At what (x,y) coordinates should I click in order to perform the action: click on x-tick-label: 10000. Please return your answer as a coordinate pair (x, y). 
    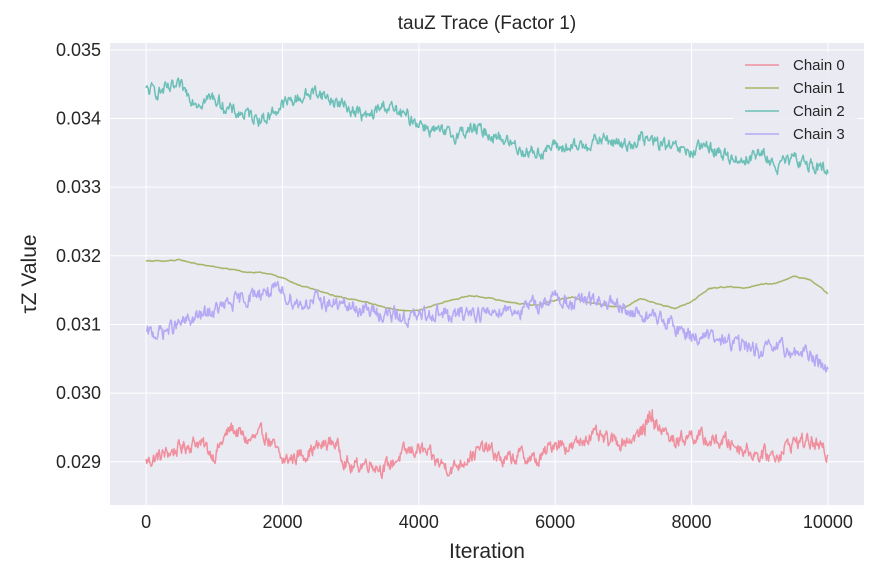
    Looking at the image, I should click on (828, 522).